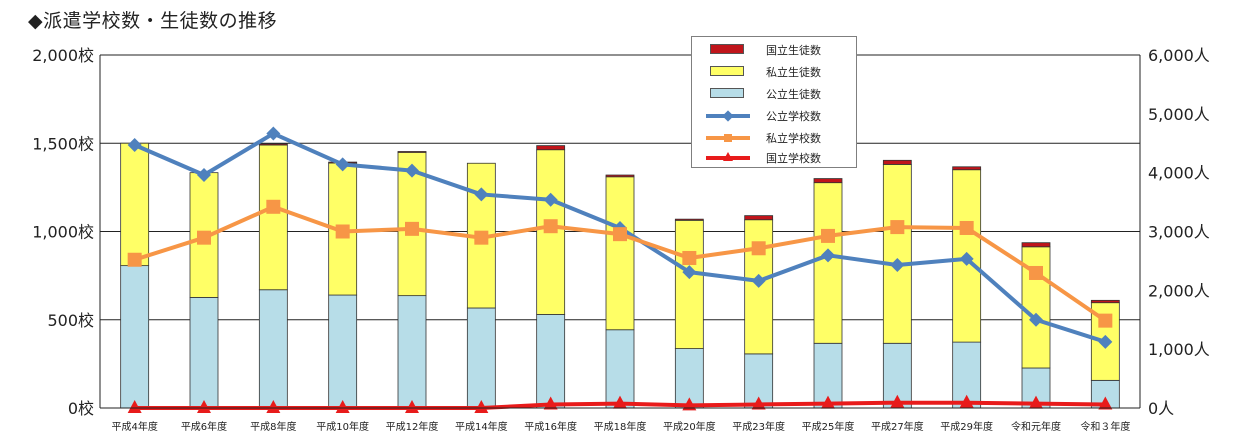 The width and height of the screenshot is (1234, 436). I want to click on legend-label: 公立学校数, so click(793, 116).